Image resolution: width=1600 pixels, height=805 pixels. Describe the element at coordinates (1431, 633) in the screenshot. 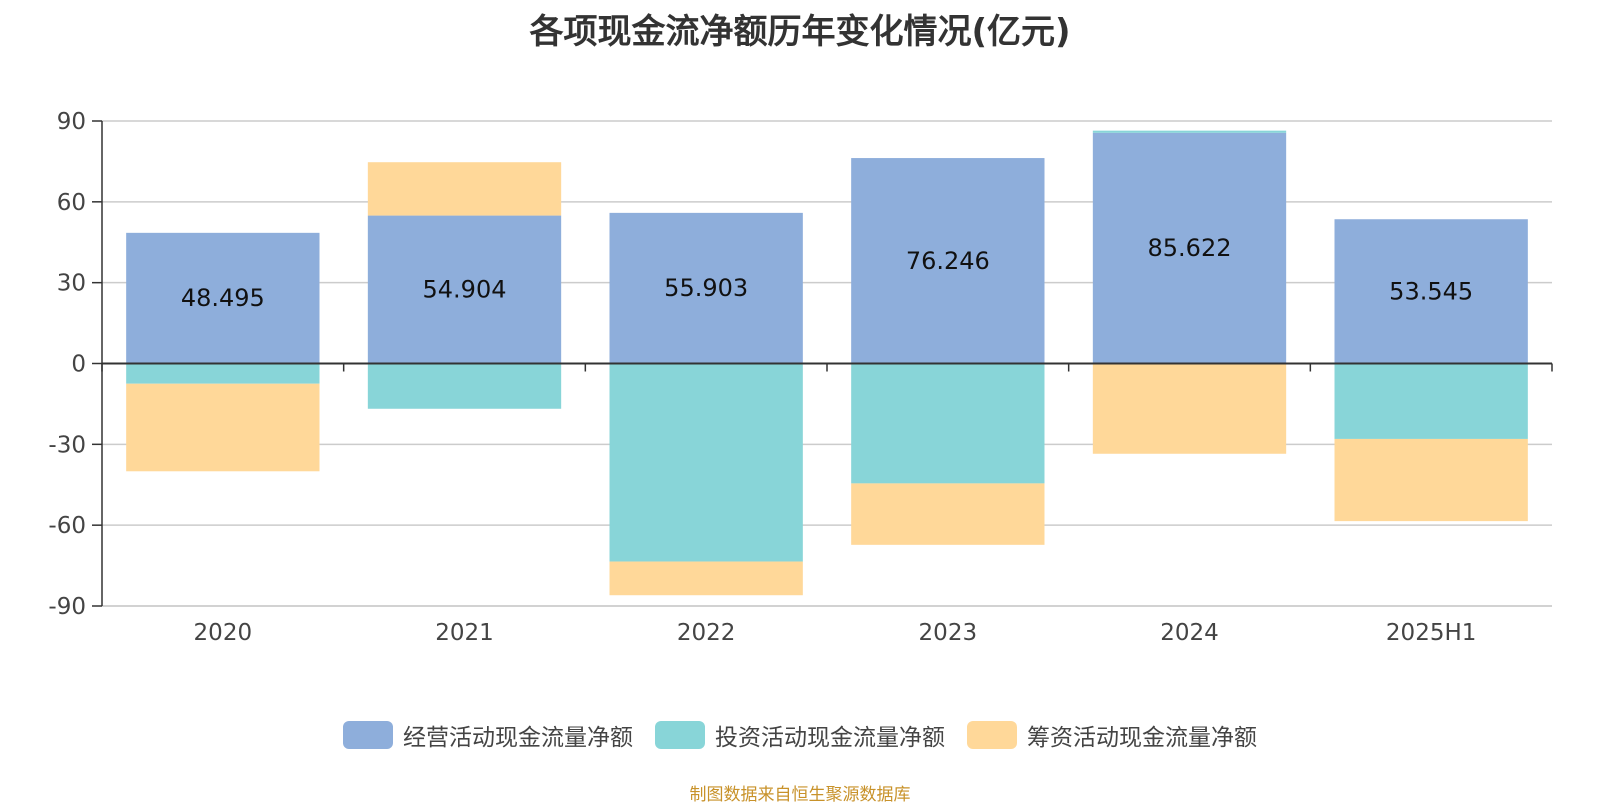

I see `x-tick-label: 2025H1` at that location.